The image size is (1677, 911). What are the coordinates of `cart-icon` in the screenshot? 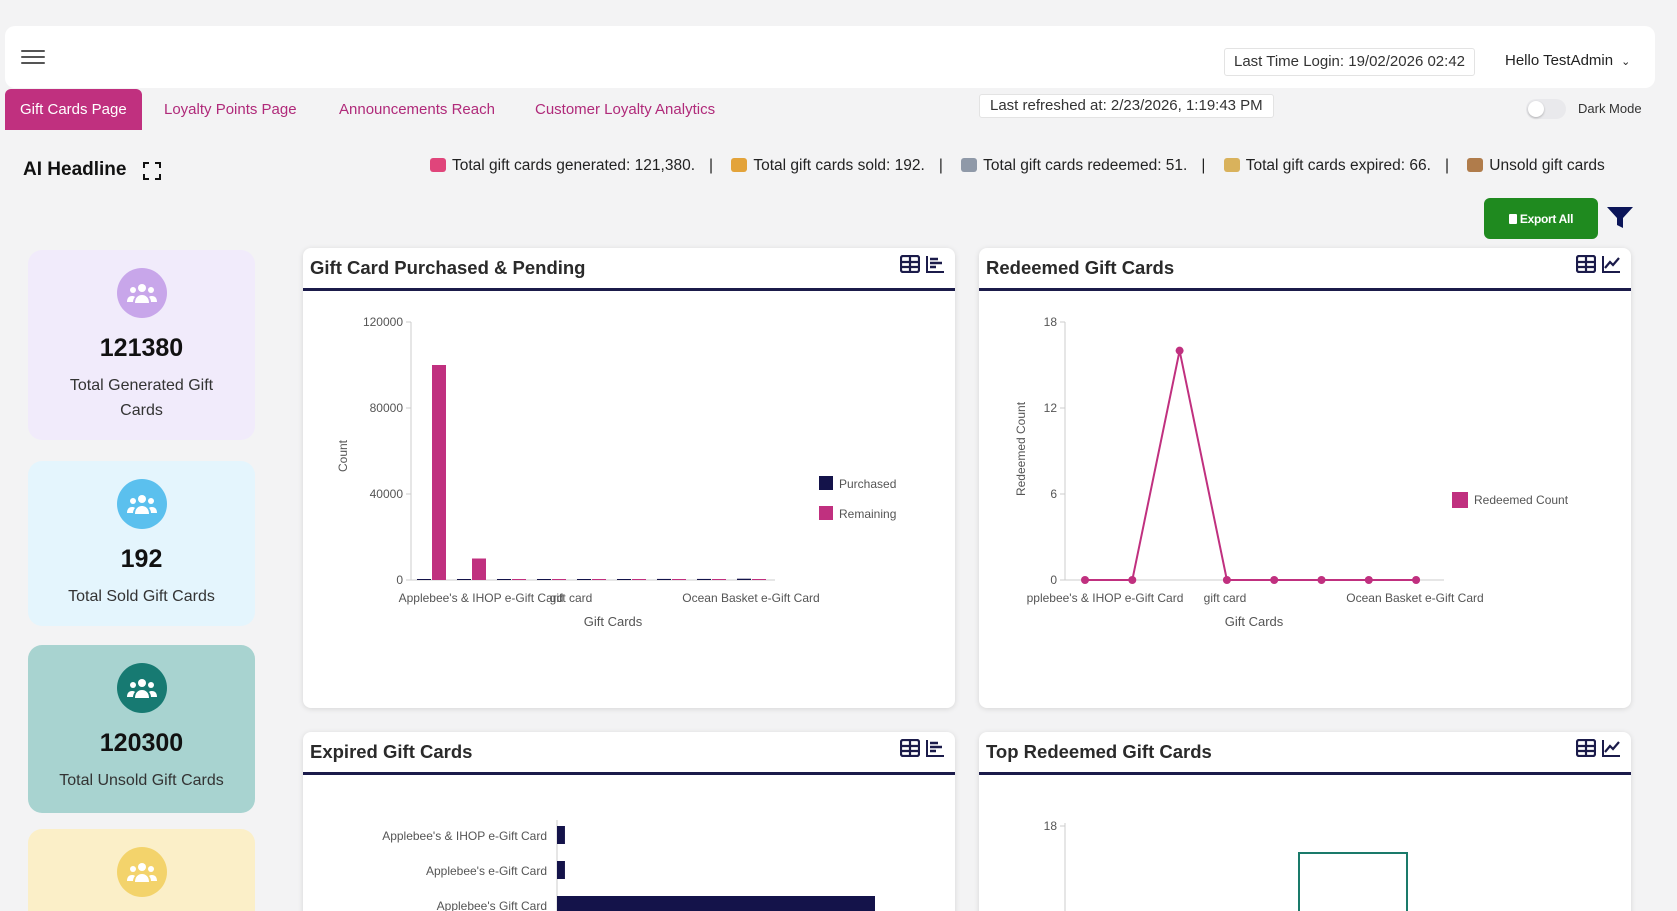 It's located at (969, 165).